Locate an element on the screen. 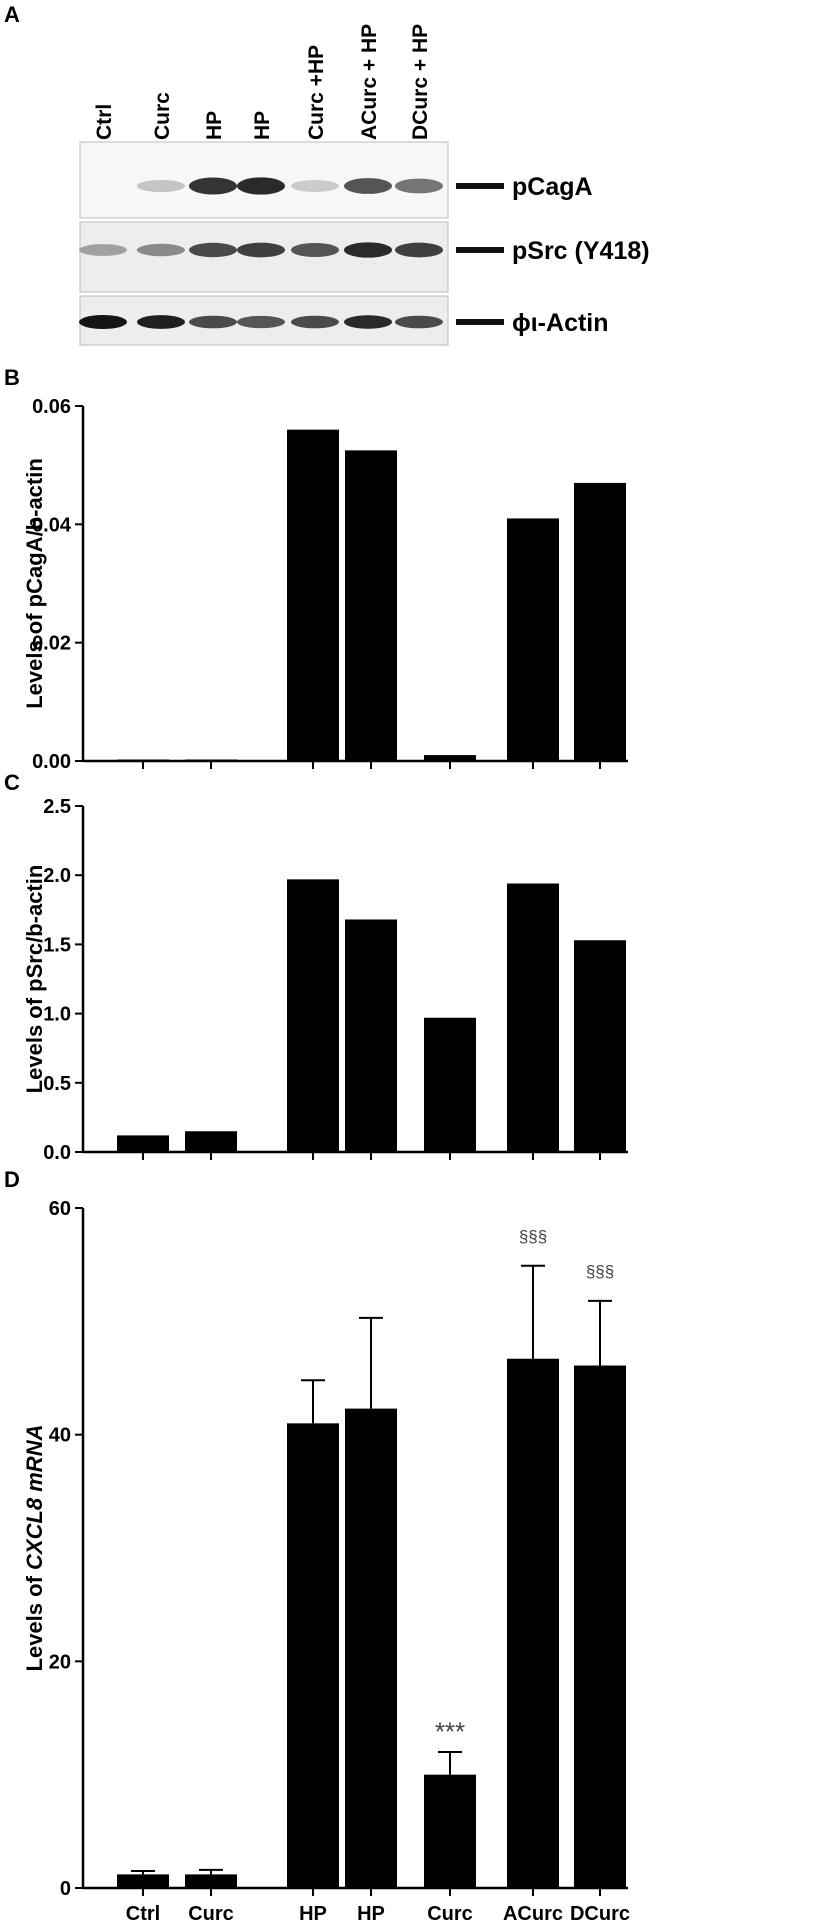 The width and height of the screenshot is (827, 1927). y-tick-label: 0 is located at coordinates (65, 1889).